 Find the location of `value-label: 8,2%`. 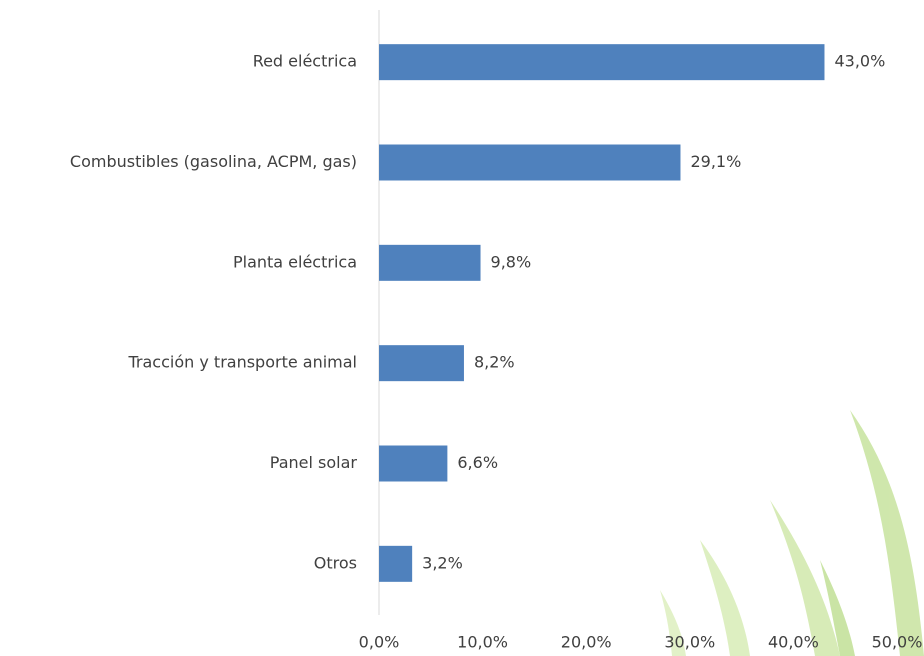

value-label: 8,2% is located at coordinates (494, 362).